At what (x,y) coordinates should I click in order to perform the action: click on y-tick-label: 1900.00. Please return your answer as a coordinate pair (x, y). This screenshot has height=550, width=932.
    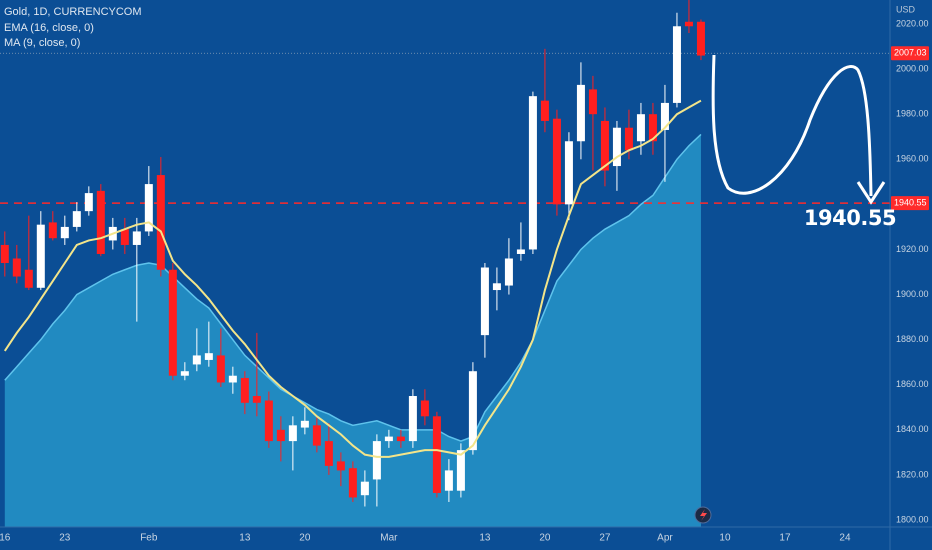
    Looking at the image, I should click on (912, 294).